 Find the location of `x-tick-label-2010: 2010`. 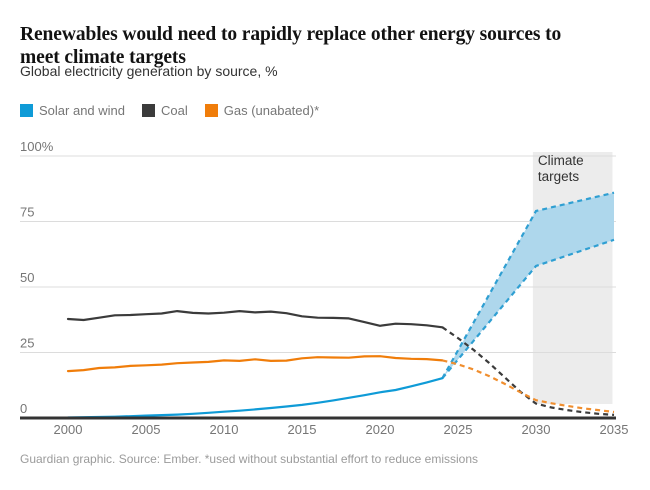

x-tick-label-2010: 2010 is located at coordinates (224, 429).